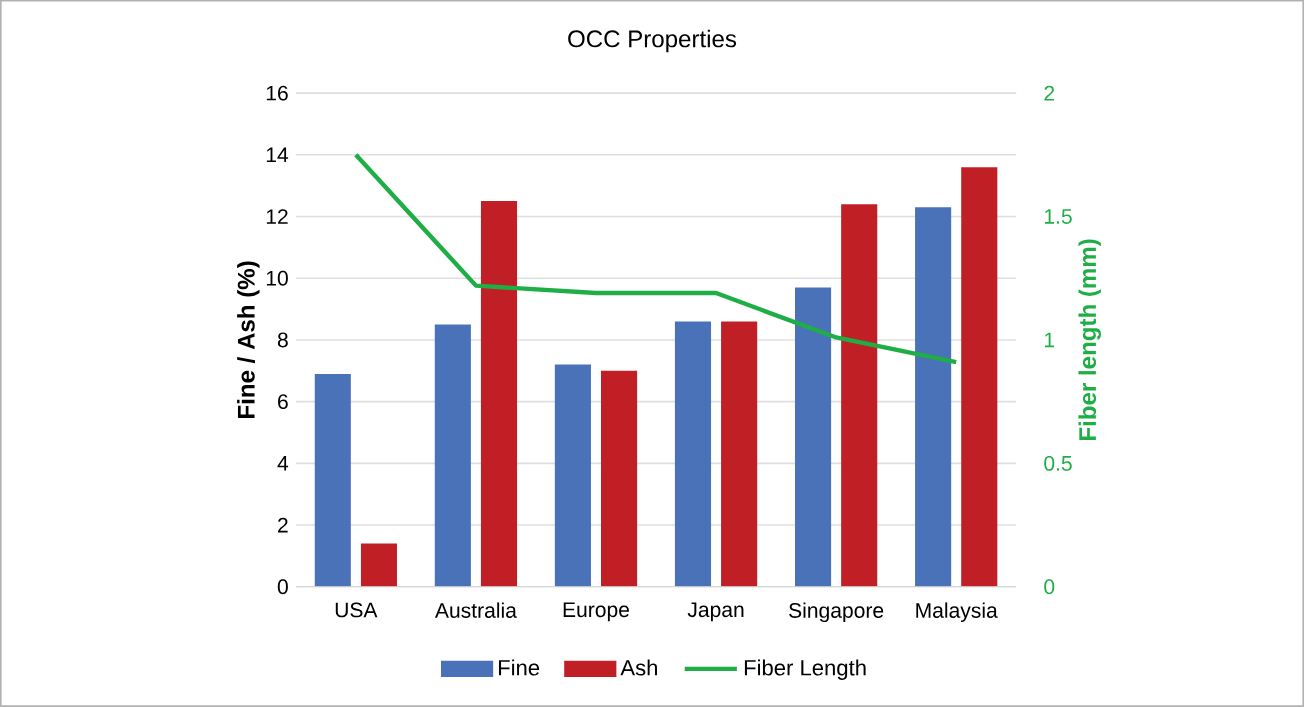 The width and height of the screenshot is (1304, 707). What do you see at coordinates (277, 216) in the screenshot?
I see `y-tick-label: 12` at bounding box center [277, 216].